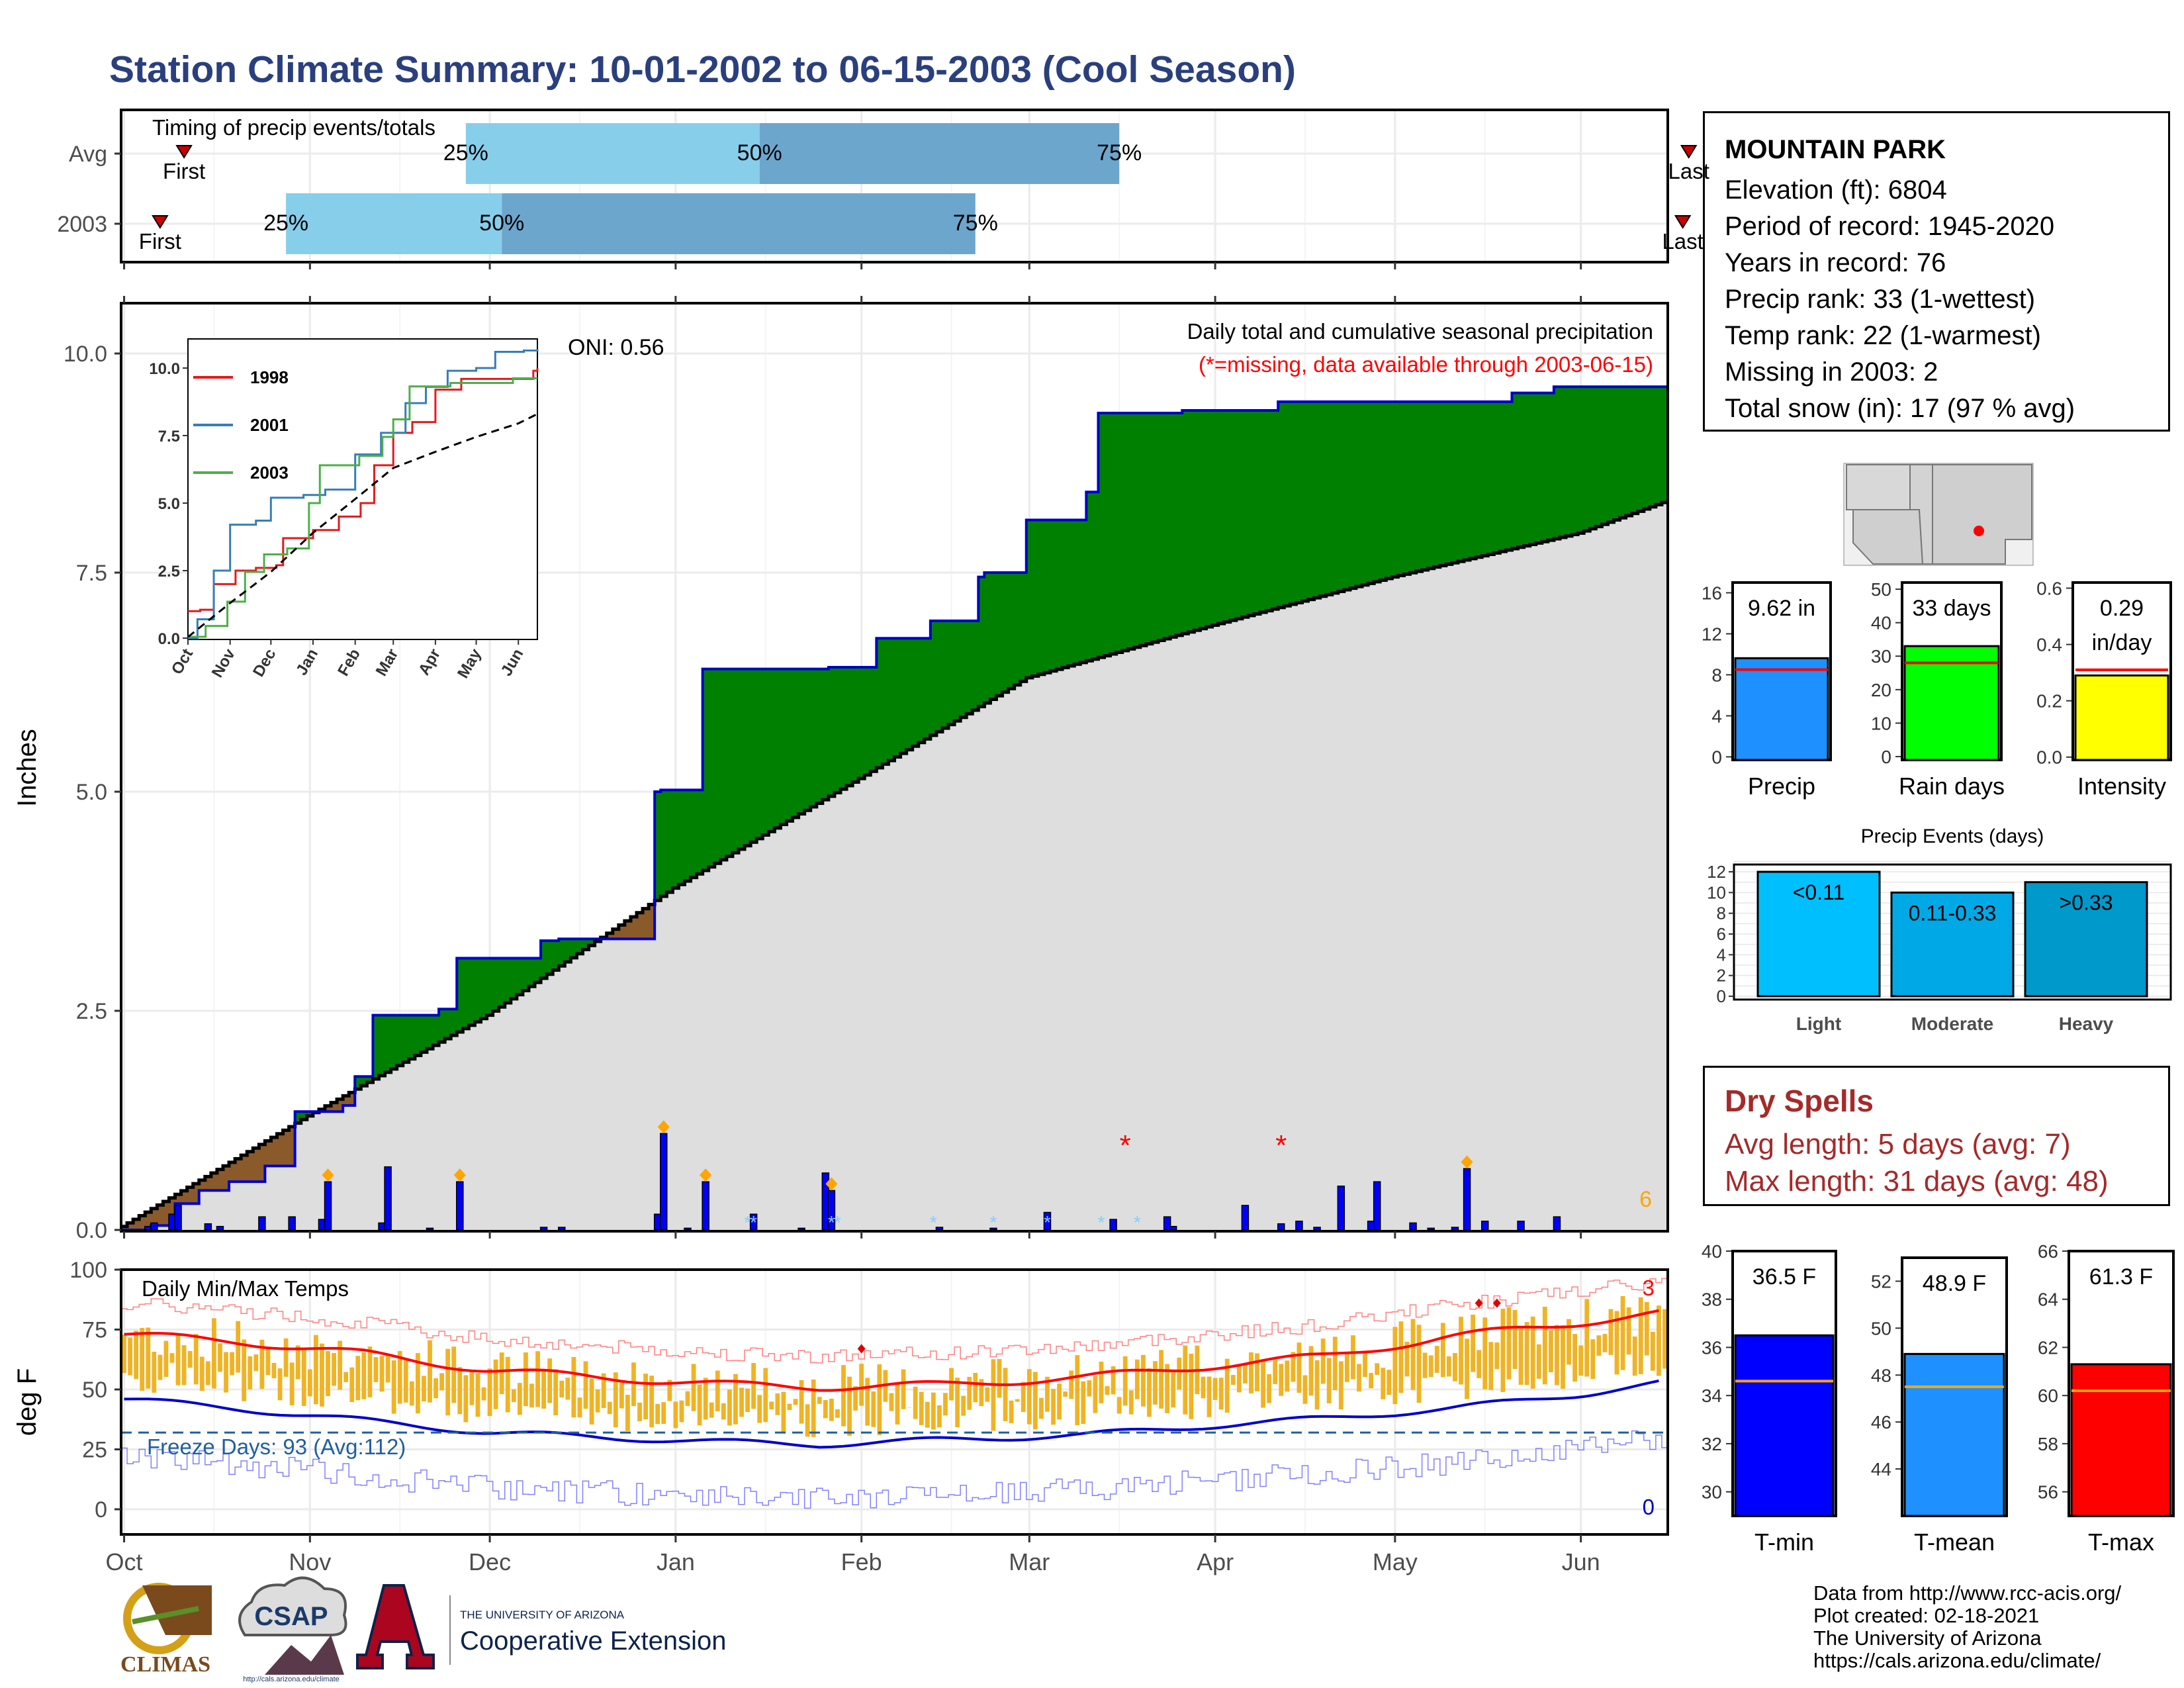 The height and width of the screenshot is (1688, 2184). I want to click on inset-legend-label: 2001, so click(269, 425).